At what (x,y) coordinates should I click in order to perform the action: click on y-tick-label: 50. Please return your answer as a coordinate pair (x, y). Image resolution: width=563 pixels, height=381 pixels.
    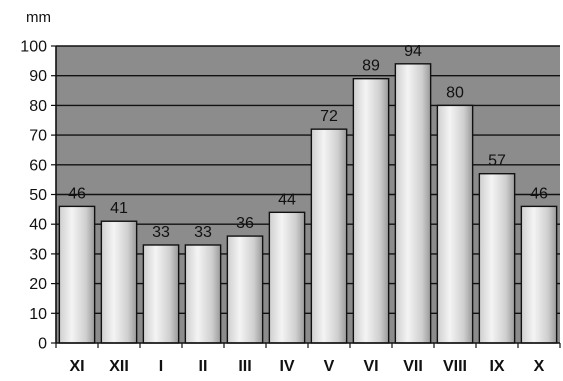
    Looking at the image, I should click on (38, 195).